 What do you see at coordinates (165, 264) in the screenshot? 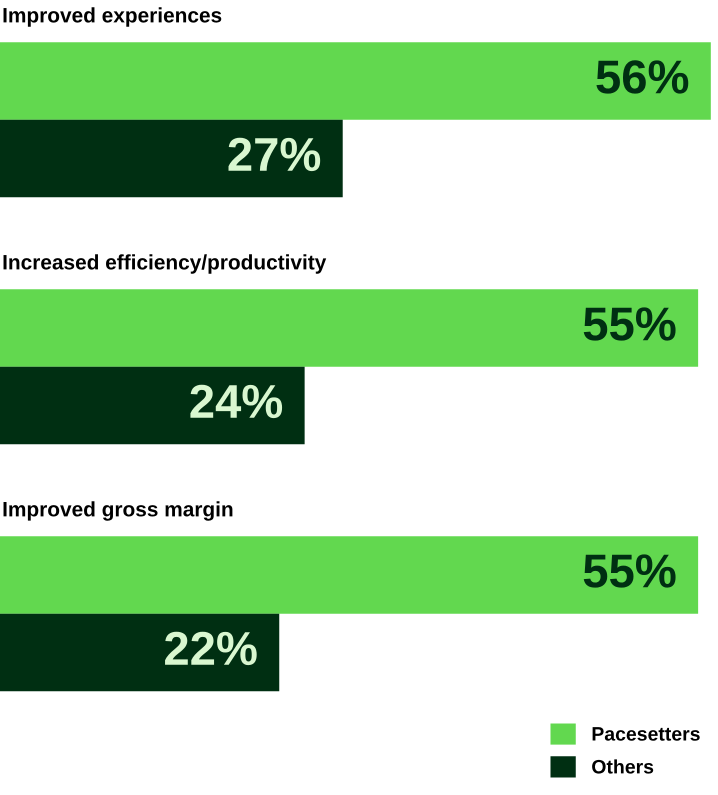
I see `y-tick-label: Increased efficiency/productivity` at bounding box center [165, 264].